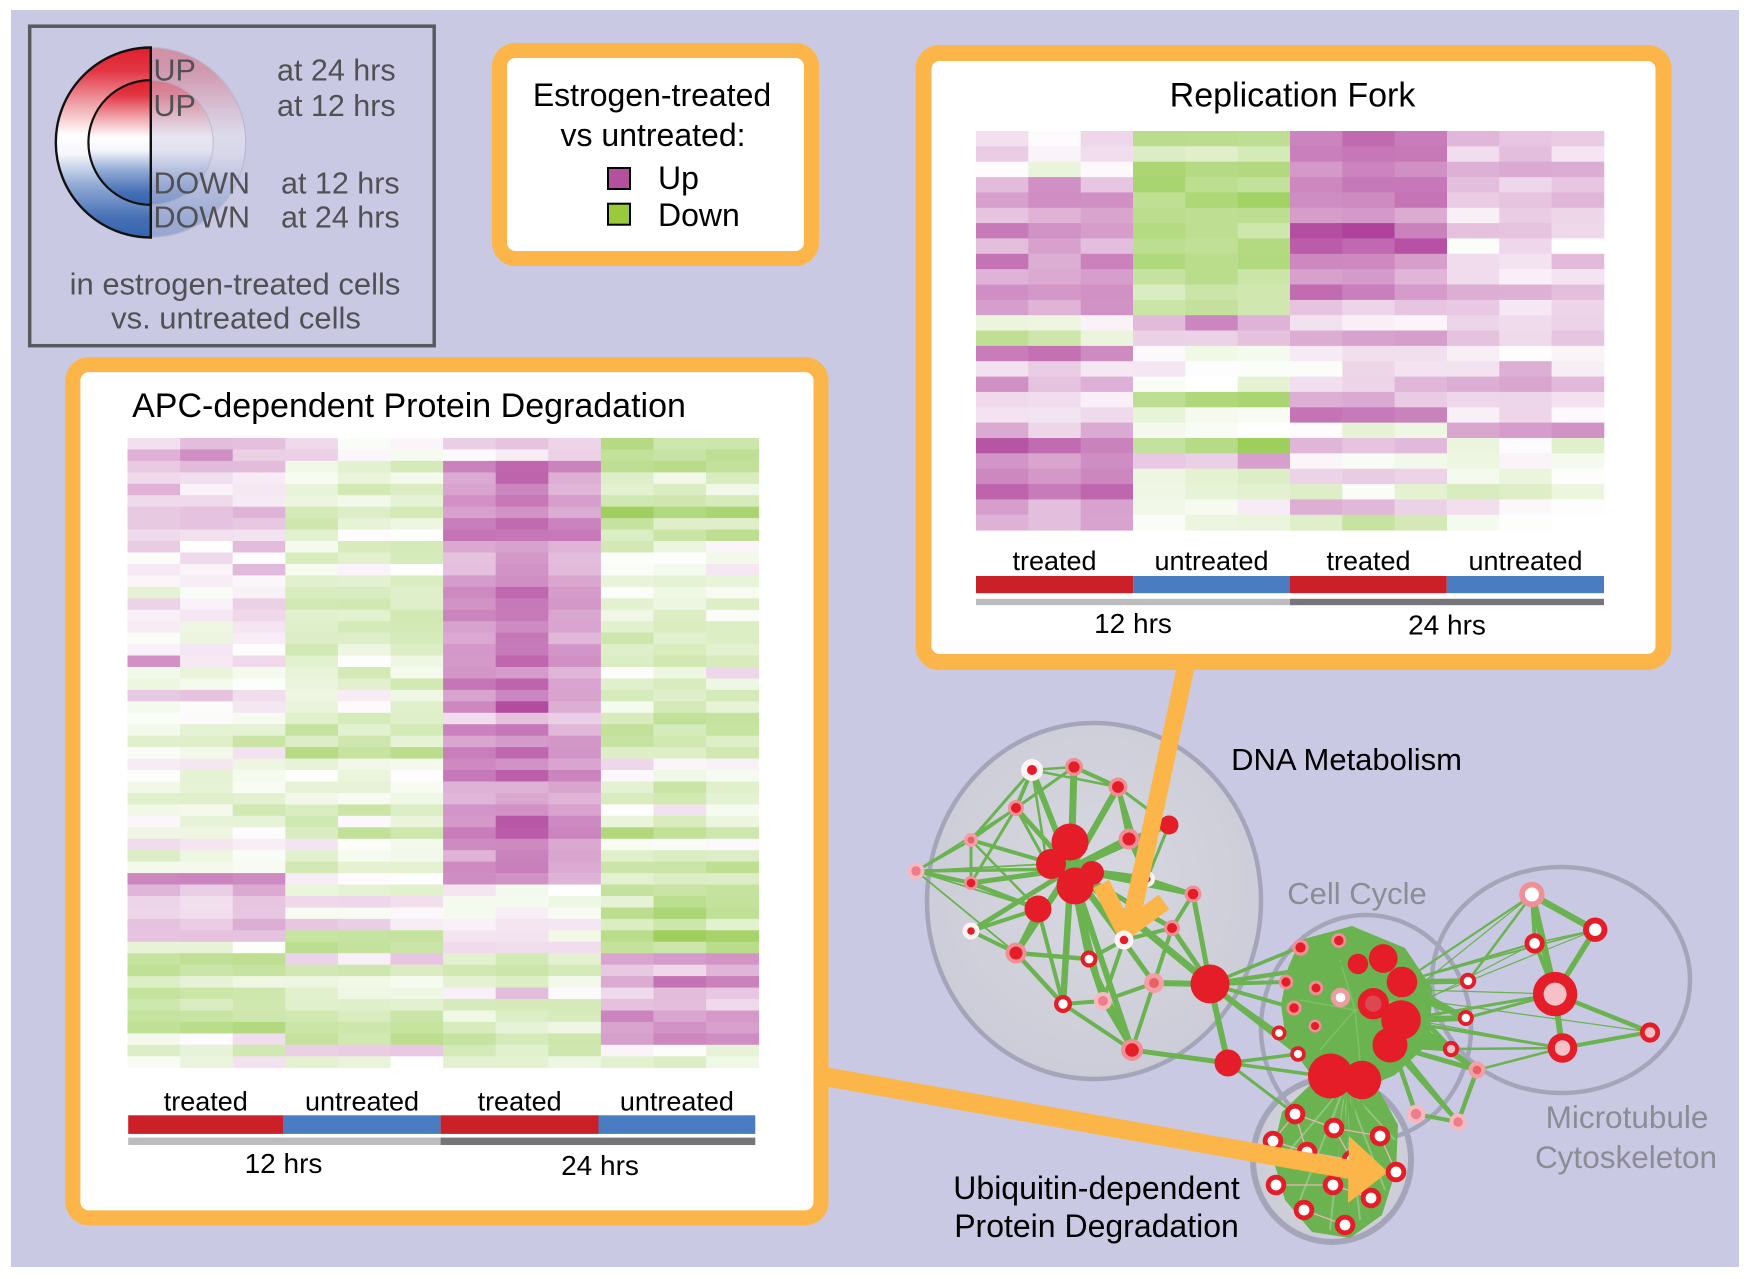  Describe the element at coordinates (1096, 1188) in the screenshot. I see `svg-text: Ubiquitin-dependent` at that location.